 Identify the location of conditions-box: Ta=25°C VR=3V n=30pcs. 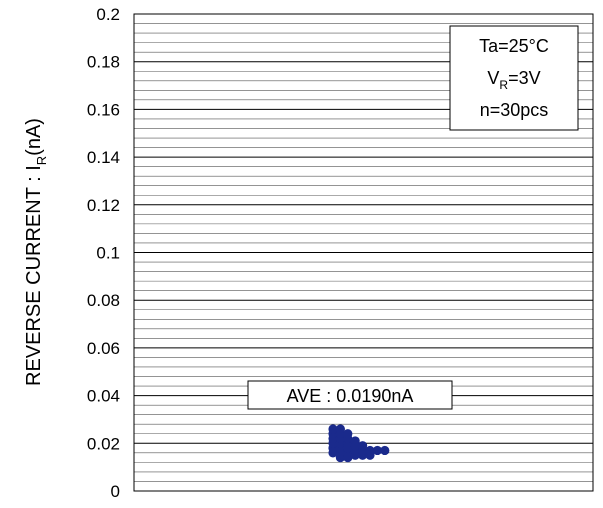
(514, 78).